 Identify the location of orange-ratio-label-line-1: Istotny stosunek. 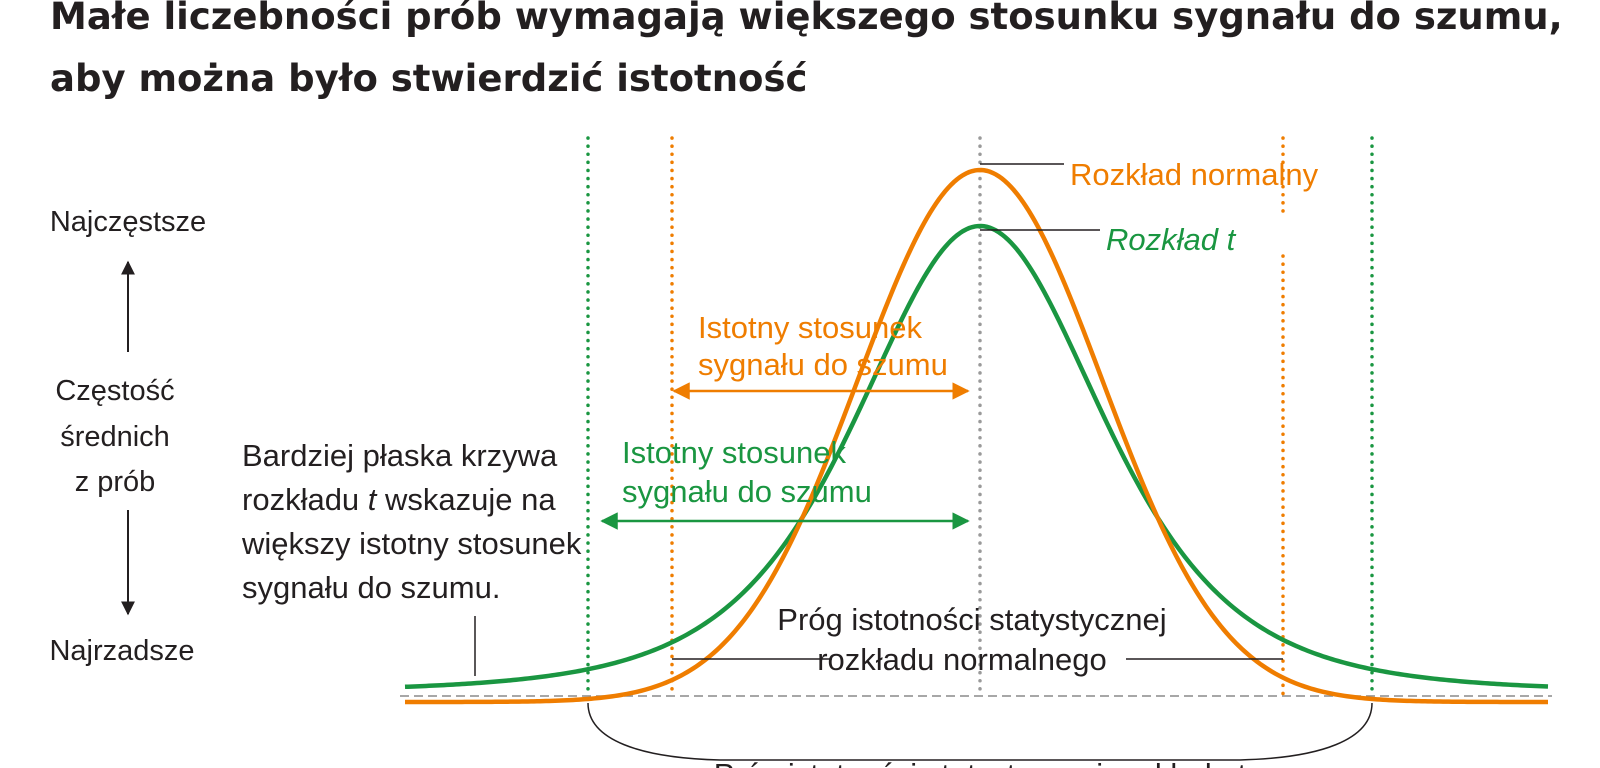
(810, 327).